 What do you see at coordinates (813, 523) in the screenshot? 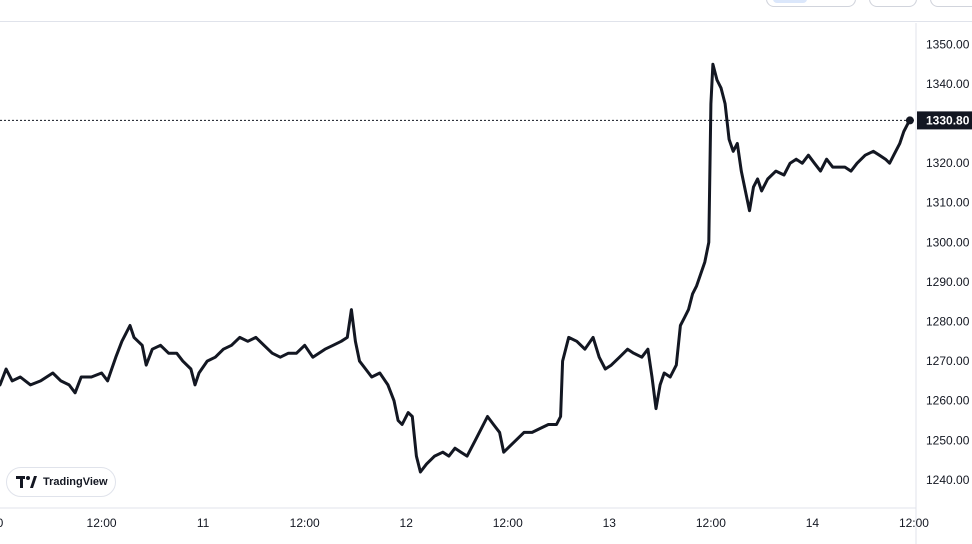
I see `x-tick-label: 14` at bounding box center [813, 523].